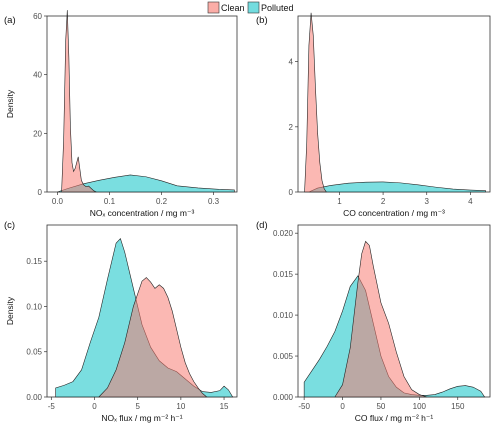 The width and height of the screenshot is (500, 425). I want to click on y-tick-label: 0.000, so click(283, 397).